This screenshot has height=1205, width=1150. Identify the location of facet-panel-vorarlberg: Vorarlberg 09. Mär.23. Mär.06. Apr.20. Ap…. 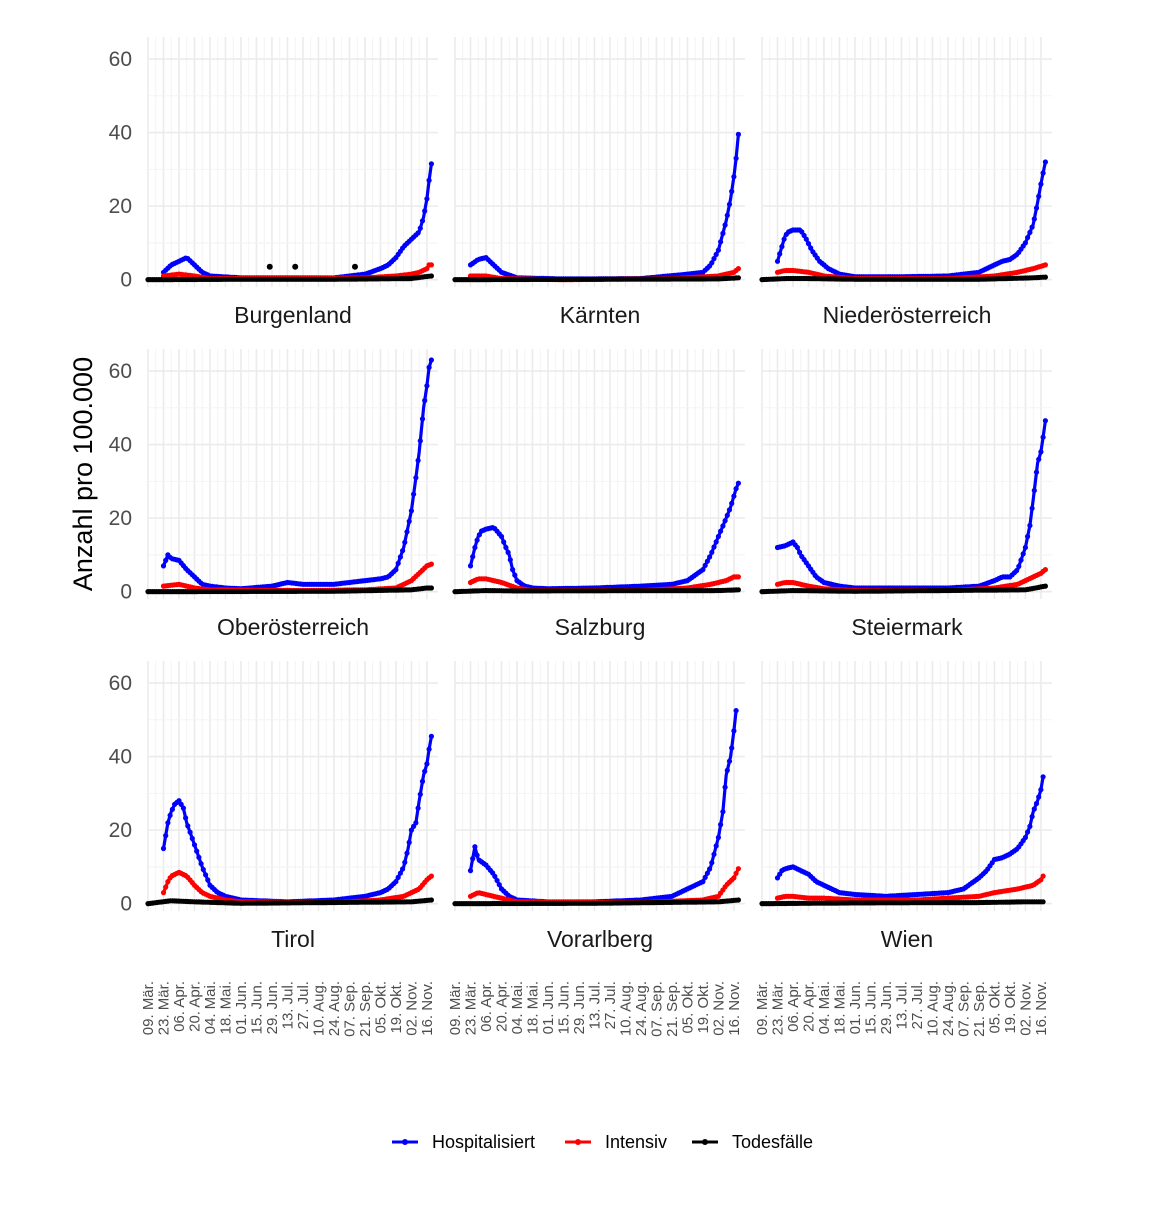
(596, 849).